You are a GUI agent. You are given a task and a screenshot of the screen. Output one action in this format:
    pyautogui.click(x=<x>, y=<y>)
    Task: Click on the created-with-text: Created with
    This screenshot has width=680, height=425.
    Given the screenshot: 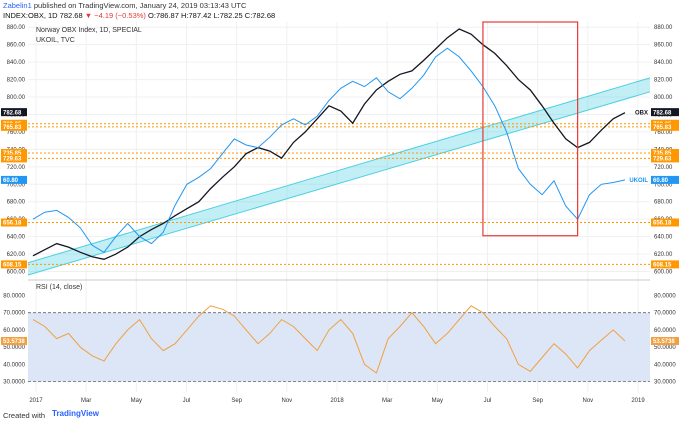 What is the action you would take?
    pyautogui.click(x=24, y=415)
    